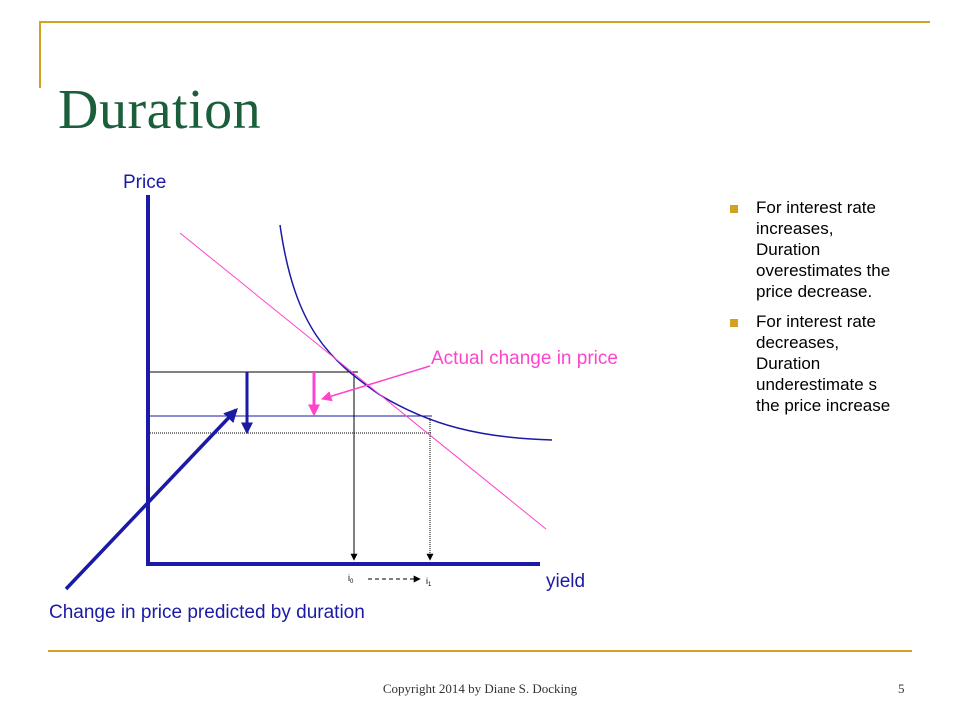 The width and height of the screenshot is (960, 720). What do you see at coordinates (351, 579) in the screenshot?
I see `i0-tick-label: i0` at bounding box center [351, 579].